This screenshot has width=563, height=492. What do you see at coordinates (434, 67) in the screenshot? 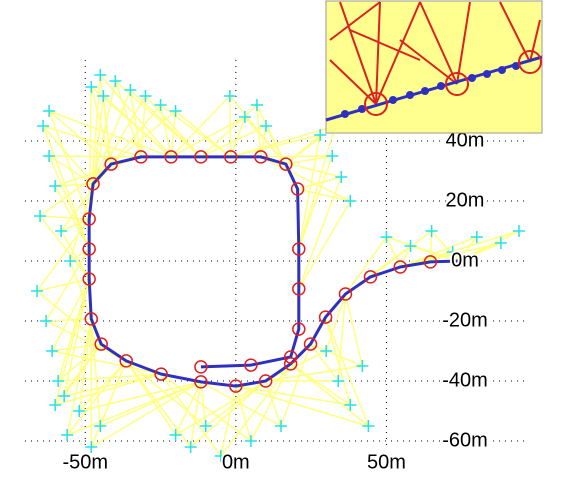
I see `zoom-inset` at bounding box center [434, 67].